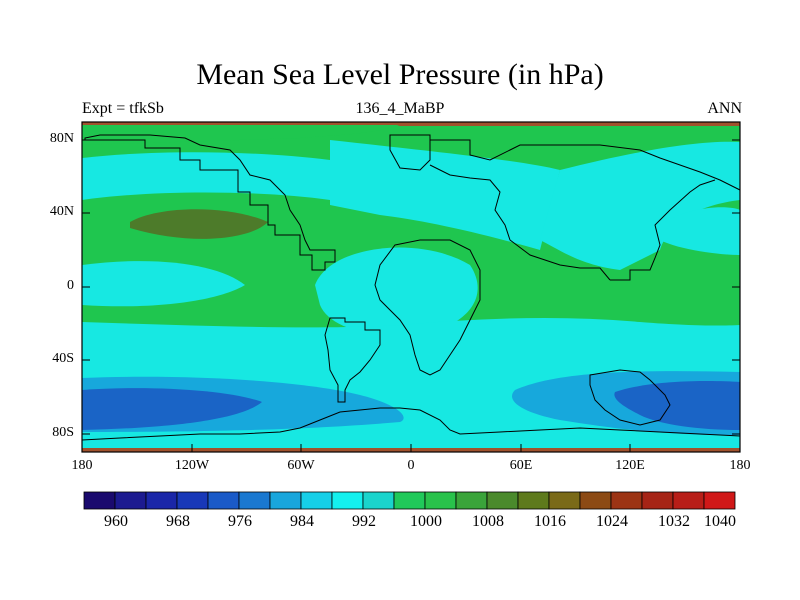 This screenshot has height=600, width=800. What do you see at coordinates (70, 285) in the screenshot?
I see `lat-label-0: 0` at bounding box center [70, 285].